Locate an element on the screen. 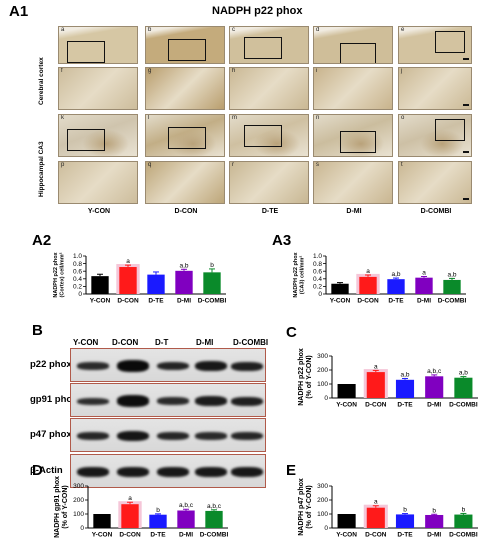 This screenshot has height=550, width=487. western-blot-column-label: D-COMBI is located at coordinates (251, 342).